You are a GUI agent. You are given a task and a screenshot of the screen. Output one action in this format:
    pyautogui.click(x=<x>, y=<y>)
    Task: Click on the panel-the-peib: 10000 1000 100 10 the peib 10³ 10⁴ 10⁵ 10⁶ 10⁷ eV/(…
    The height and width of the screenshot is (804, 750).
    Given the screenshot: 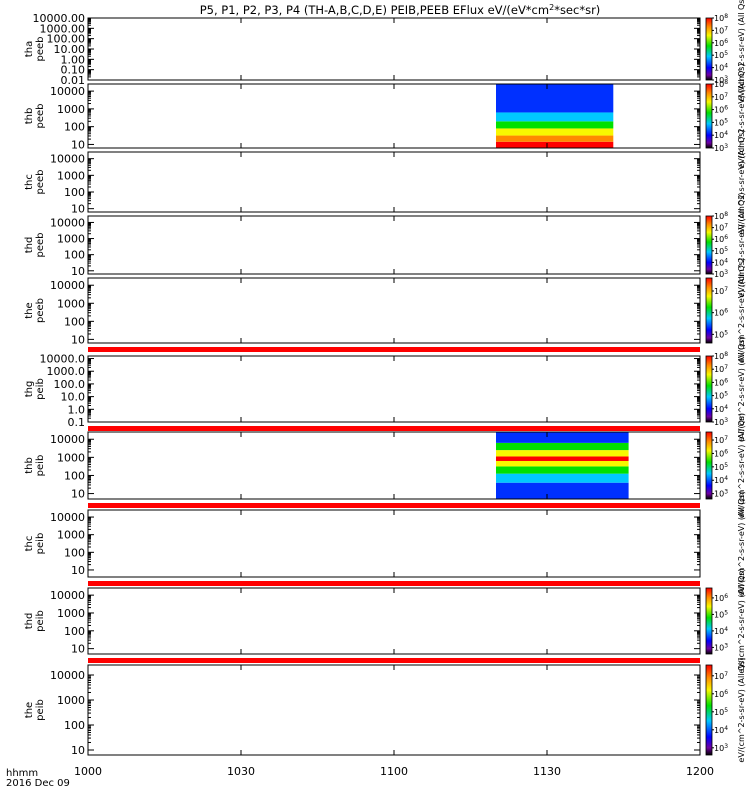 What is the action you would take?
    pyautogui.click(x=385, y=709)
    